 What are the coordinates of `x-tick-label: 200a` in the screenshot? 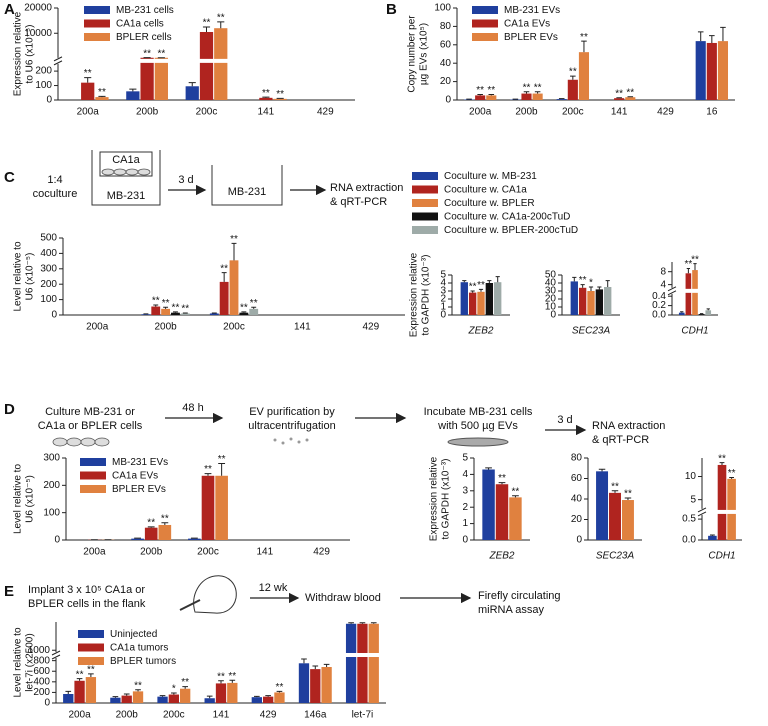 It's located at (88, 112).